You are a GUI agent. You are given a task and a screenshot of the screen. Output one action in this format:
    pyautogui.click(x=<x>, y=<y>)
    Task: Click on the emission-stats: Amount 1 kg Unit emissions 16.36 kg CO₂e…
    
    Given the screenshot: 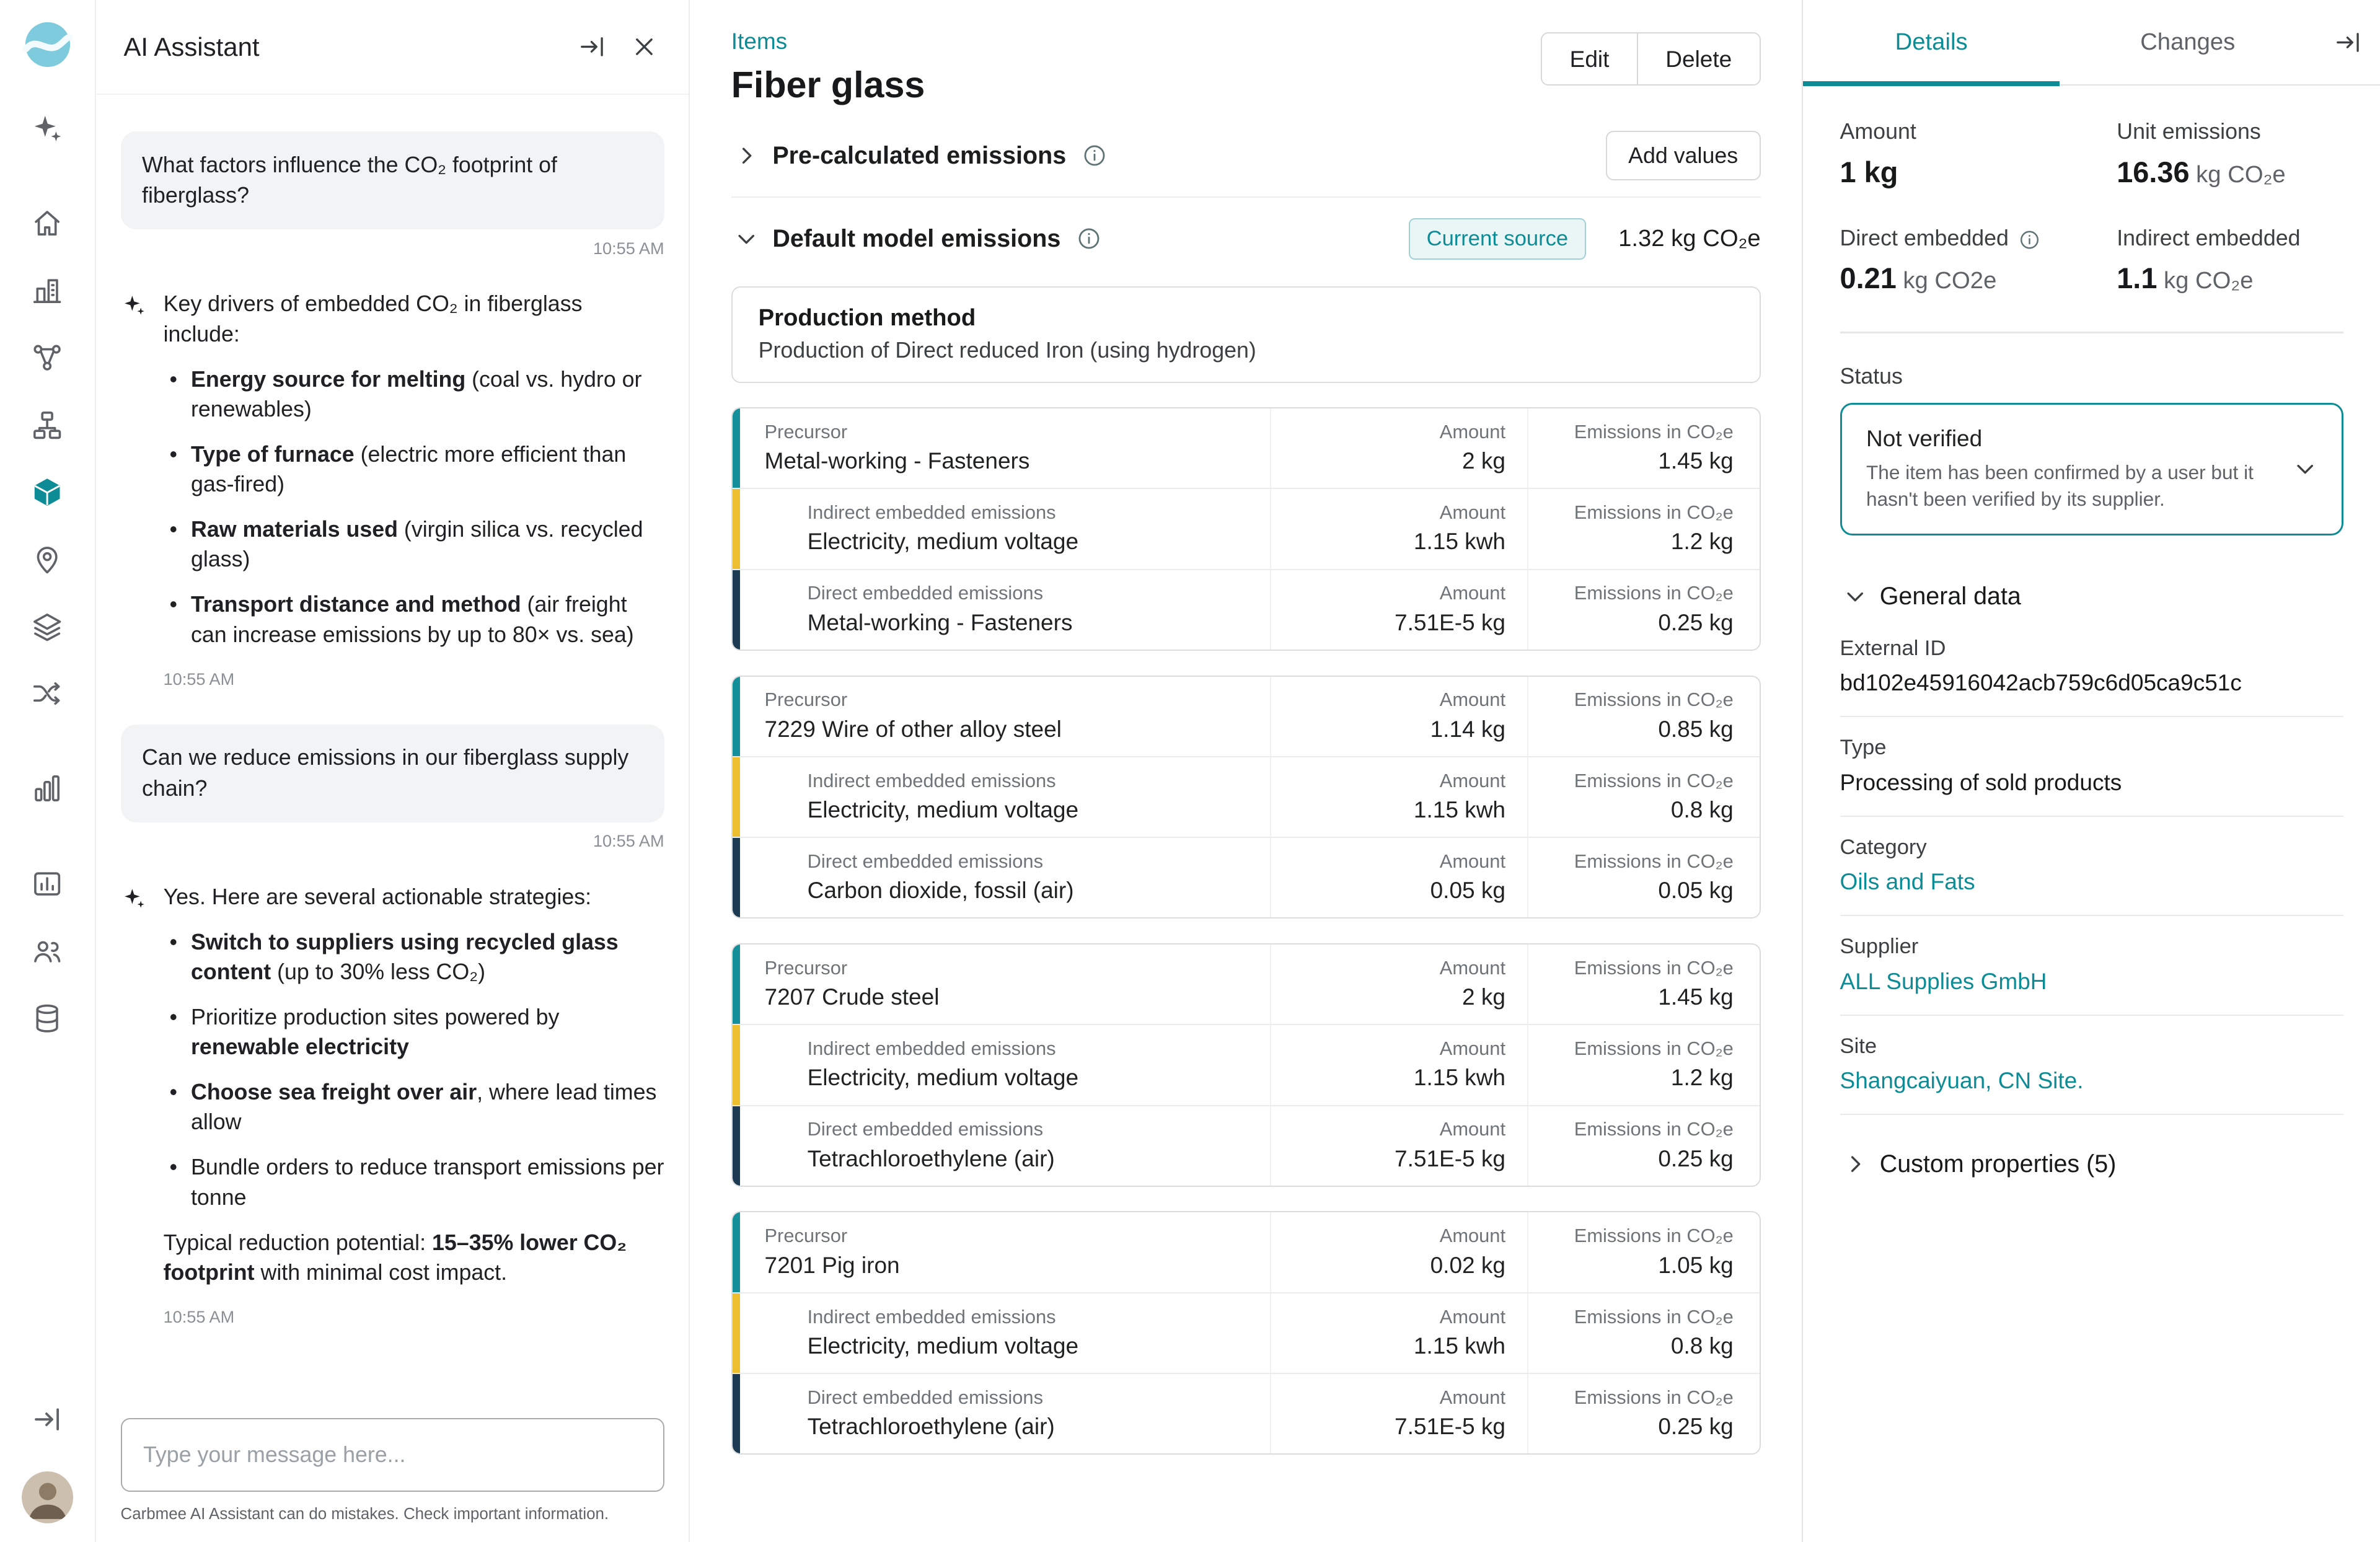 What is the action you would take?
    pyautogui.click(x=2091, y=207)
    